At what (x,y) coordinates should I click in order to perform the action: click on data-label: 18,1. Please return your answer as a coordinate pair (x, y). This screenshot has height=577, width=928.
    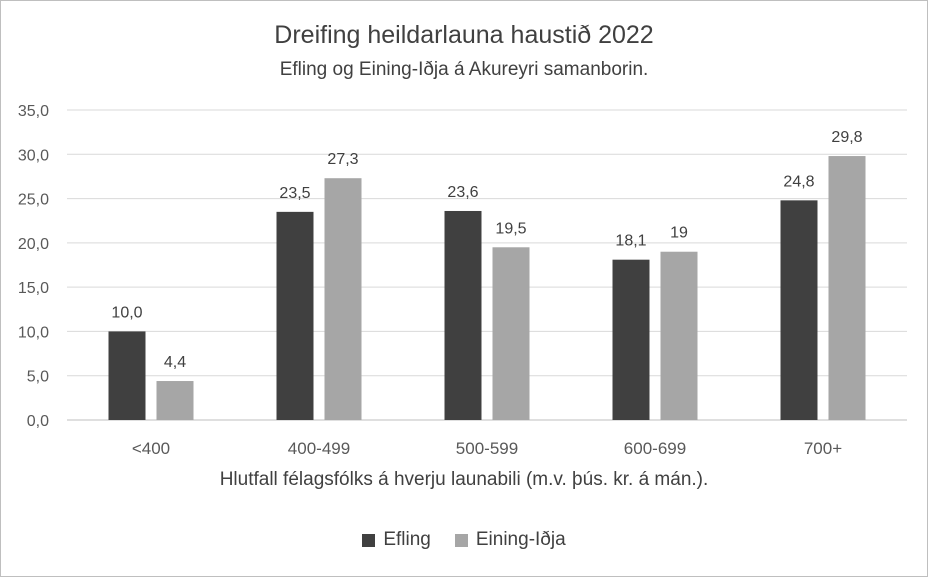
    Looking at the image, I should click on (630, 241).